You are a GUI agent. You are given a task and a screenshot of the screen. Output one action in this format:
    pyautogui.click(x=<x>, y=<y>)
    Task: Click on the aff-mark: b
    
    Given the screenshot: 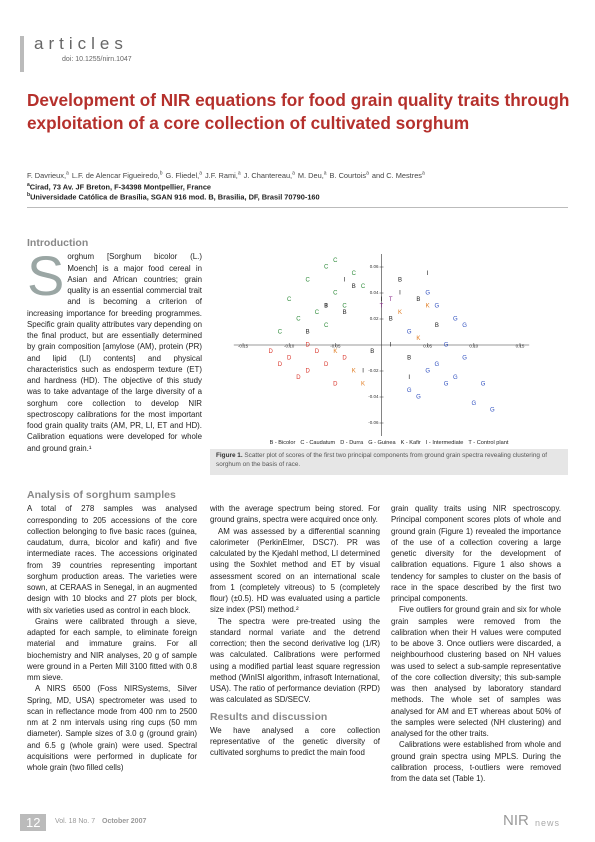 What is the action you would take?
    pyautogui.click(x=29, y=195)
    